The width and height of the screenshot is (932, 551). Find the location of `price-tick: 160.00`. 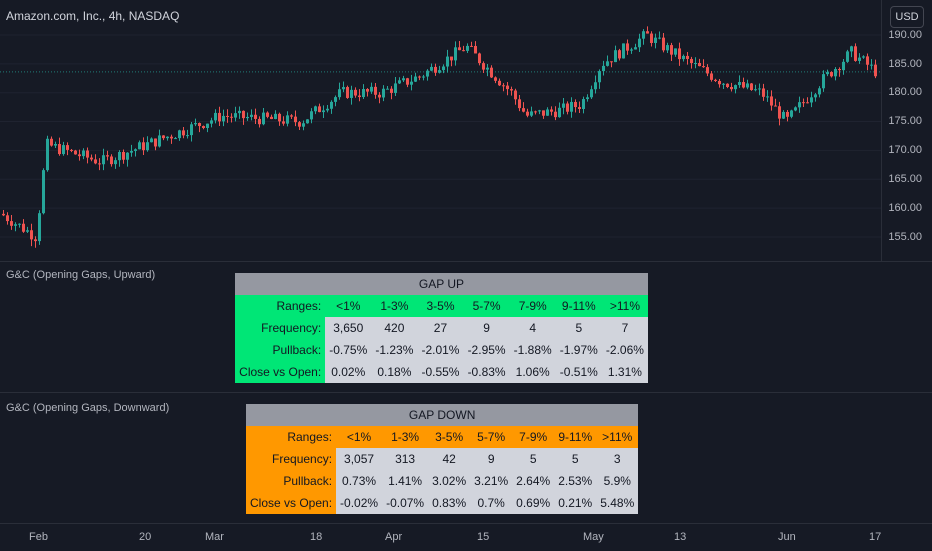

price-tick: 160.00 is located at coordinates (905, 208).